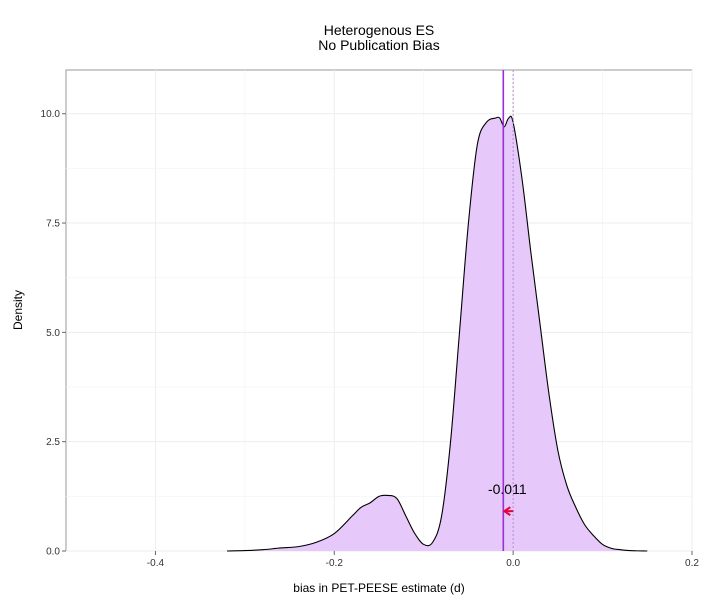 The image size is (712, 606). I want to click on y-tick-label: 2.5, so click(53, 442).